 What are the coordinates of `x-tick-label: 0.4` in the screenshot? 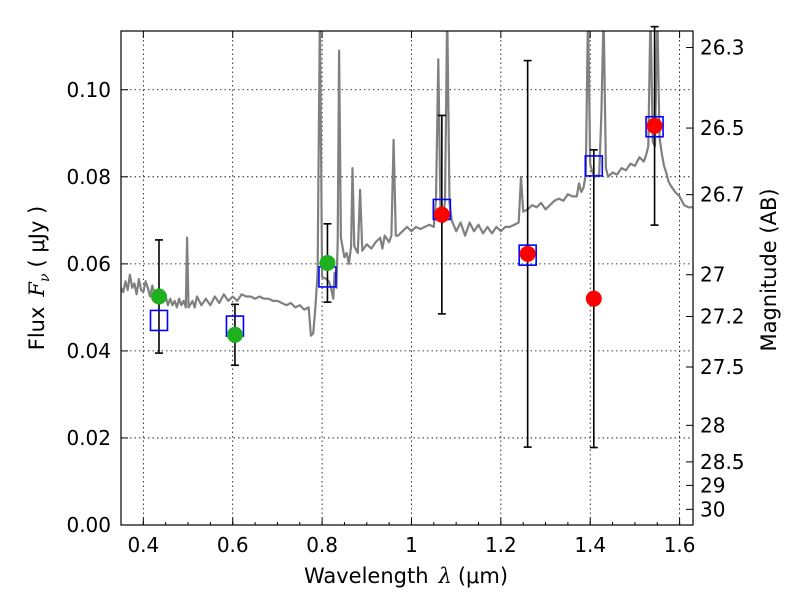 It's located at (143, 545).